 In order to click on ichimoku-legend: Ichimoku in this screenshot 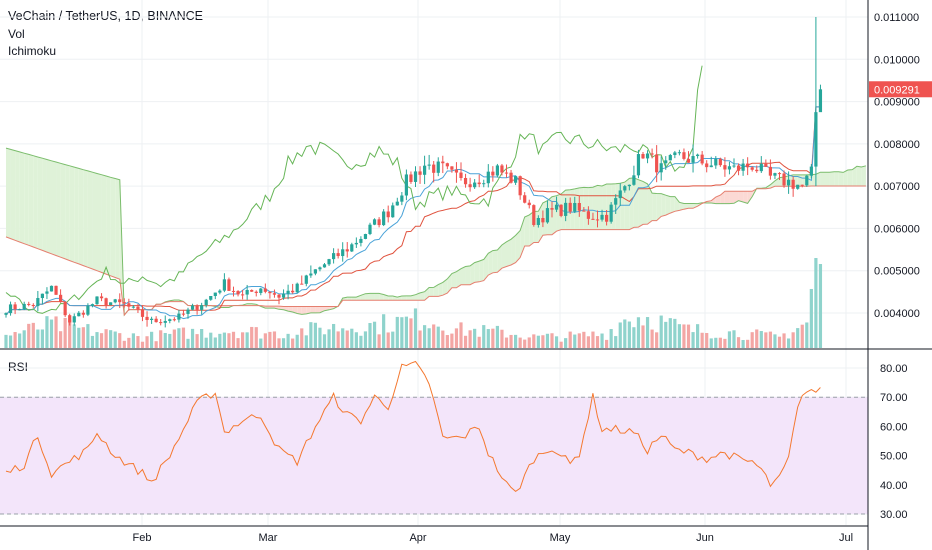, I will do `click(32, 51)`.